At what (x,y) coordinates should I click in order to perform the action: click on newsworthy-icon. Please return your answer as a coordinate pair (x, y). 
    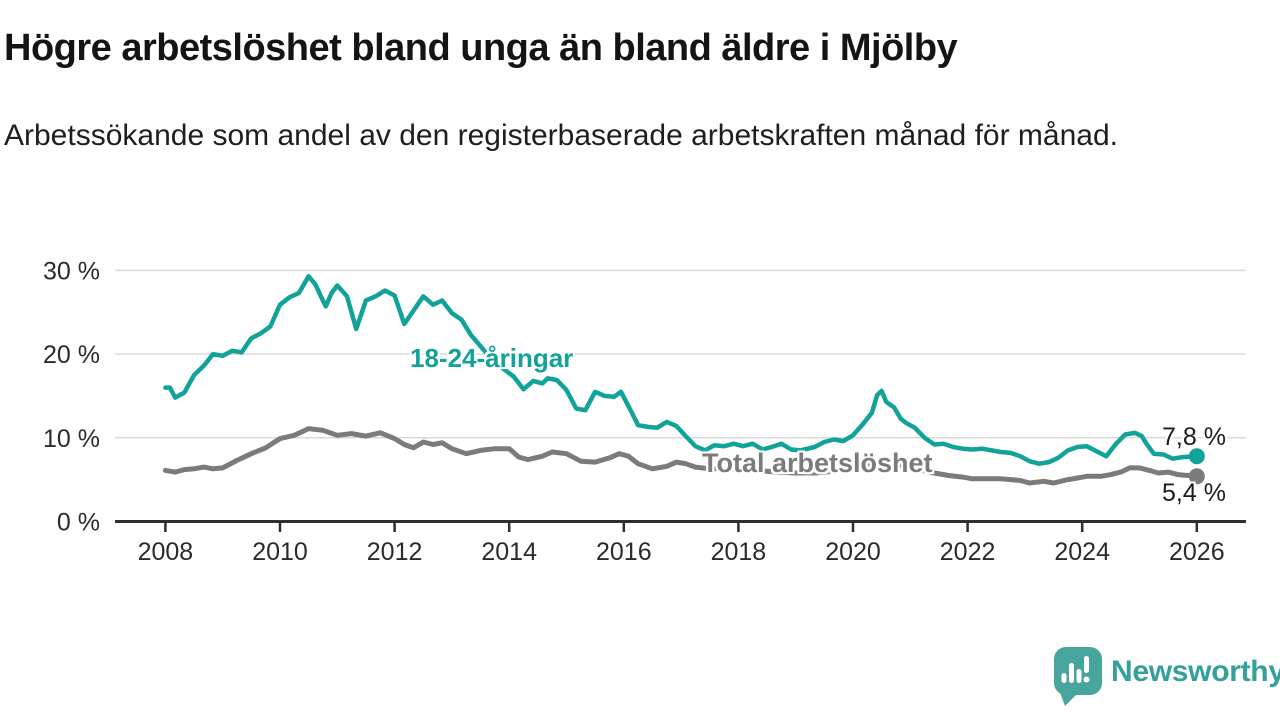
    Looking at the image, I should click on (1078, 676).